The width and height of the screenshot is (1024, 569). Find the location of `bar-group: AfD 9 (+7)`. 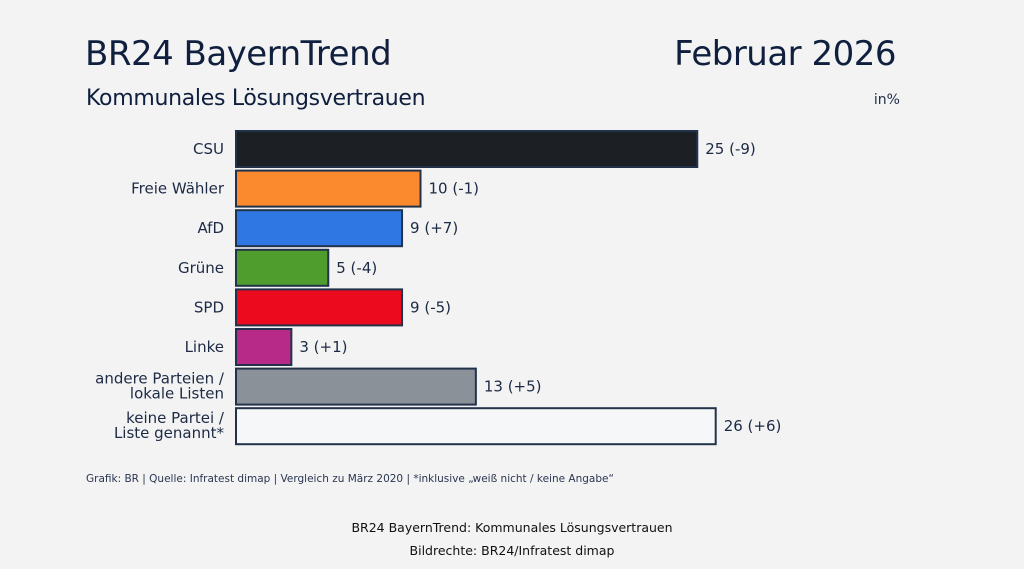

bar-group: AfD 9 (+7) is located at coordinates (327, 228).